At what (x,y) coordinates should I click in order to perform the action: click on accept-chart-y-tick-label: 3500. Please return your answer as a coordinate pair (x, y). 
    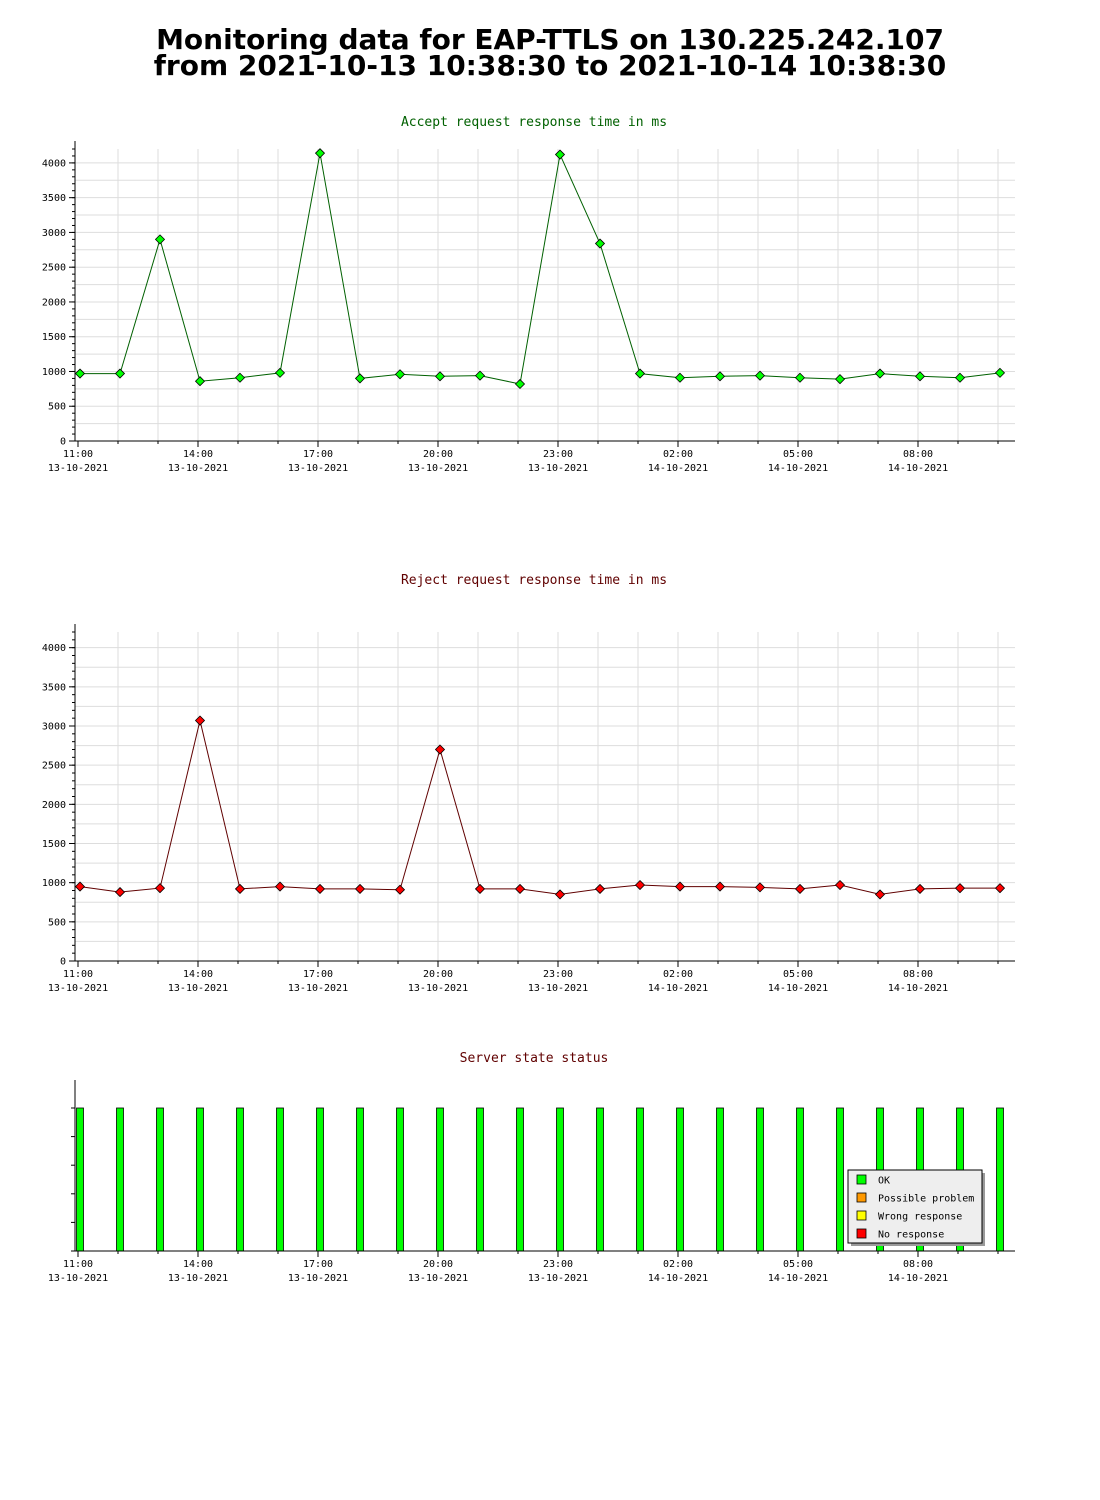
    Looking at the image, I should click on (54, 198).